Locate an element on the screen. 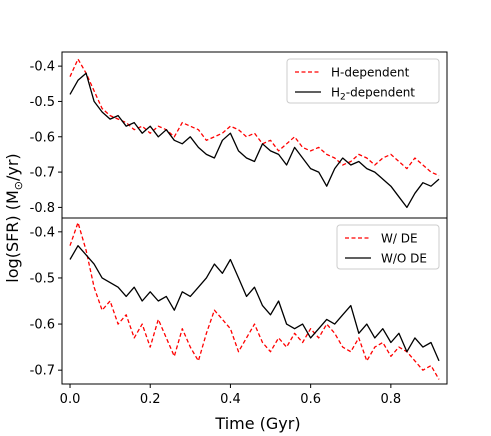 The width and height of the screenshot is (491, 436). legend-label: H2-dependent is located at coordinates (373, 94).